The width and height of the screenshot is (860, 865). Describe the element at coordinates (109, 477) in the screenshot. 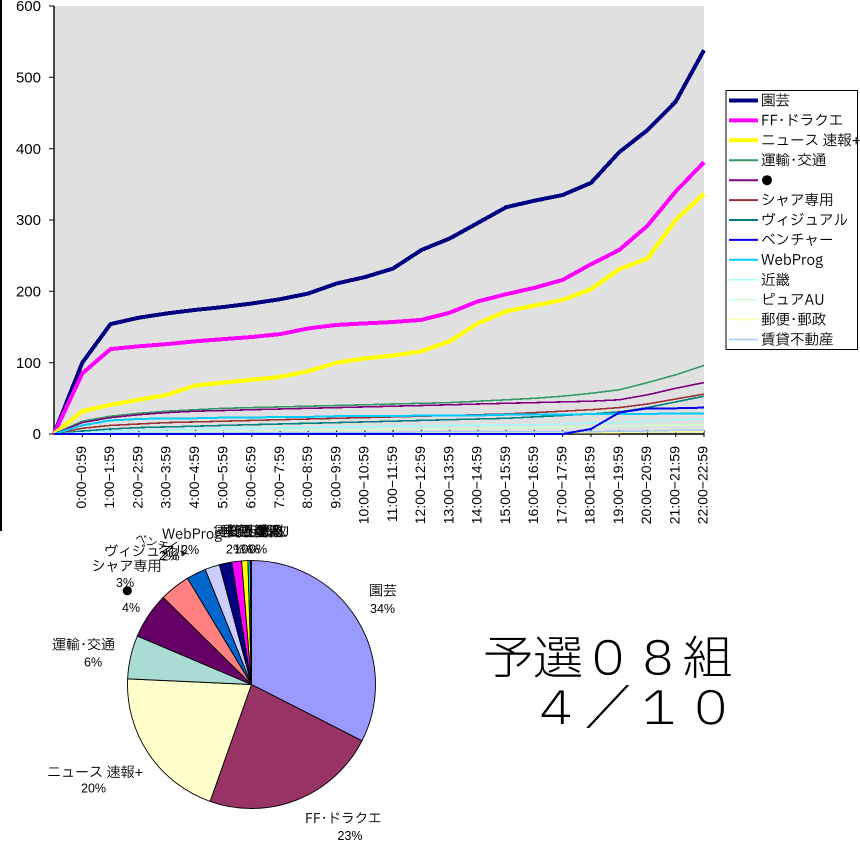

I see `svg-text: 1:00−1:59` at that location.